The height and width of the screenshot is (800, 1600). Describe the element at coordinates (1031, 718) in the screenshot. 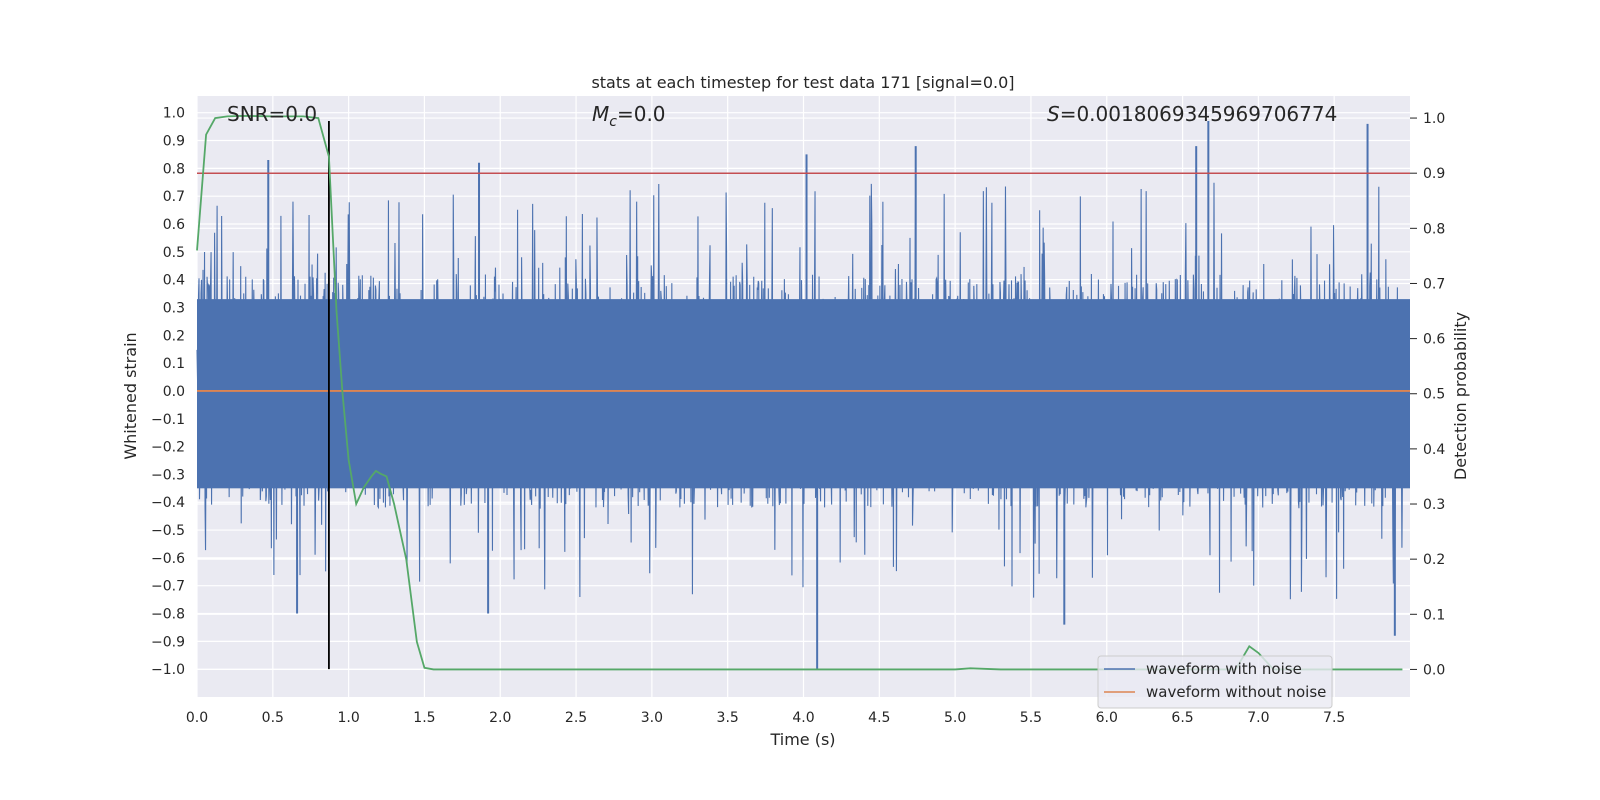

I see `x-tick-label: 5.5` at that location.